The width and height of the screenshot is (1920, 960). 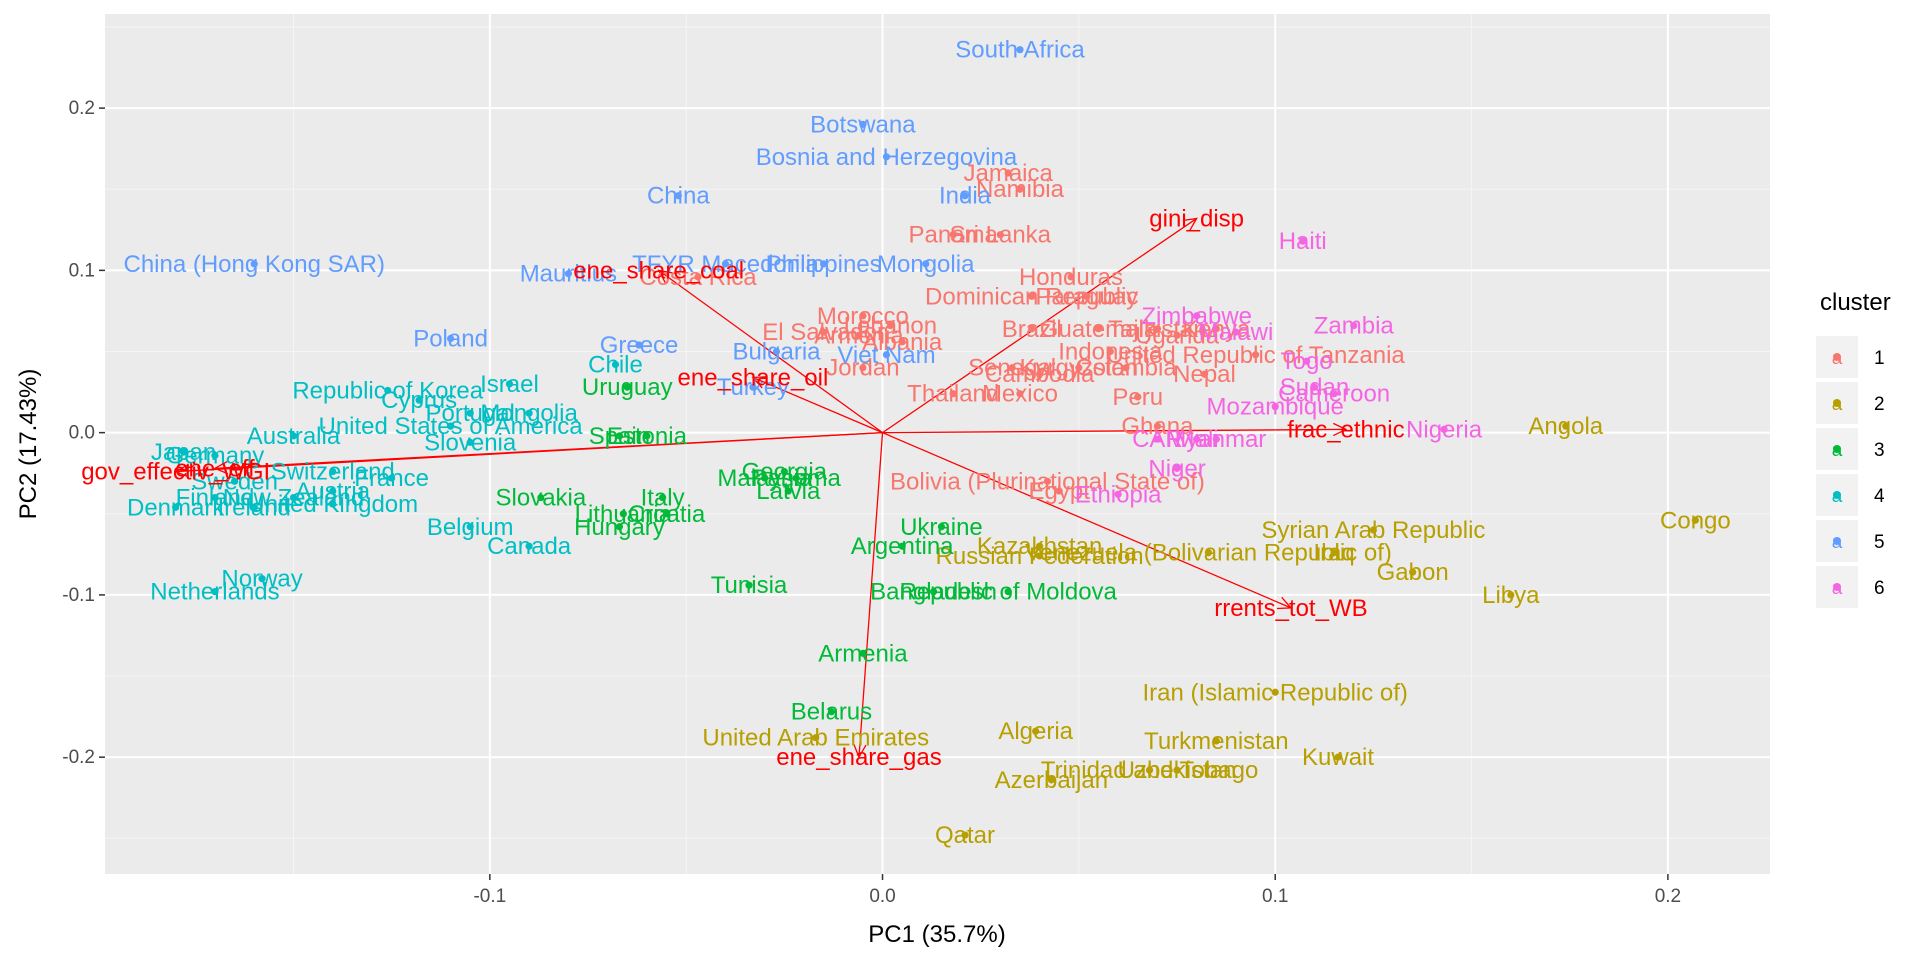 What do you see at coordinates (862, 368) in the screenshot?
I see `point-label: Jordan` at bounding box center [862, 368].